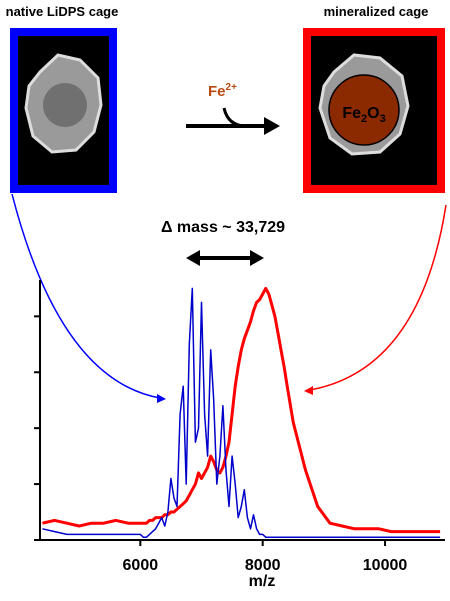 The width and height of the screenshot is (450, 601). I want to click on x-tick-label: 8000, so click(263, 565).